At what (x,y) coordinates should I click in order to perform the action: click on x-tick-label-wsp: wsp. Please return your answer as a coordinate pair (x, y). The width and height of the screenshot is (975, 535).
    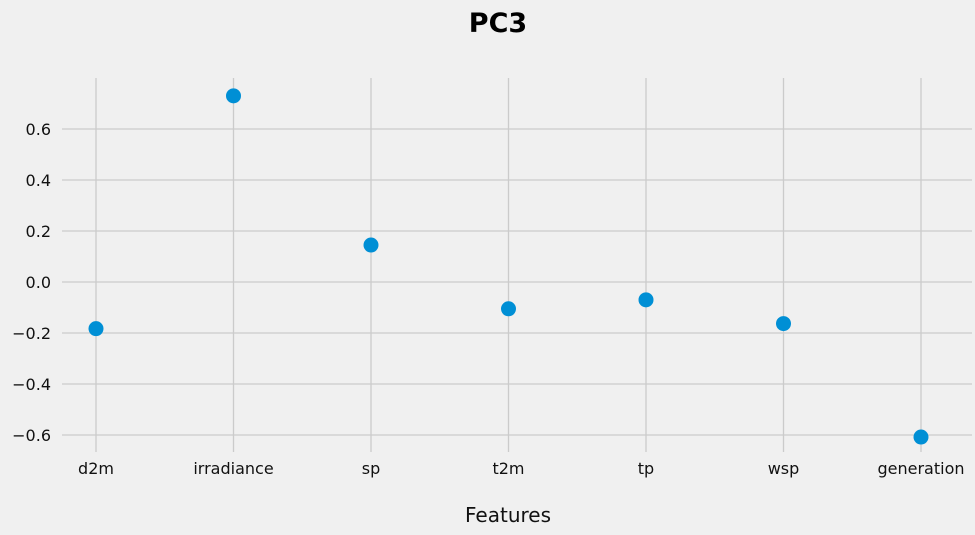
    Looking at the image, I should click on (784, 468).